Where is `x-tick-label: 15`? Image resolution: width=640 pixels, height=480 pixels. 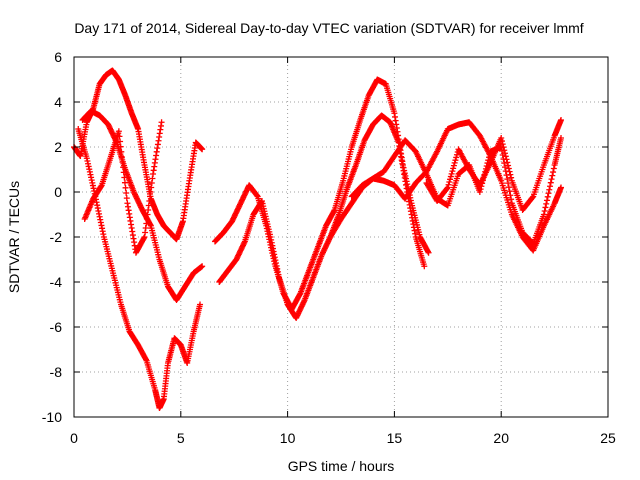
x-tick-label: 15 is located at coordinates (395, 438).